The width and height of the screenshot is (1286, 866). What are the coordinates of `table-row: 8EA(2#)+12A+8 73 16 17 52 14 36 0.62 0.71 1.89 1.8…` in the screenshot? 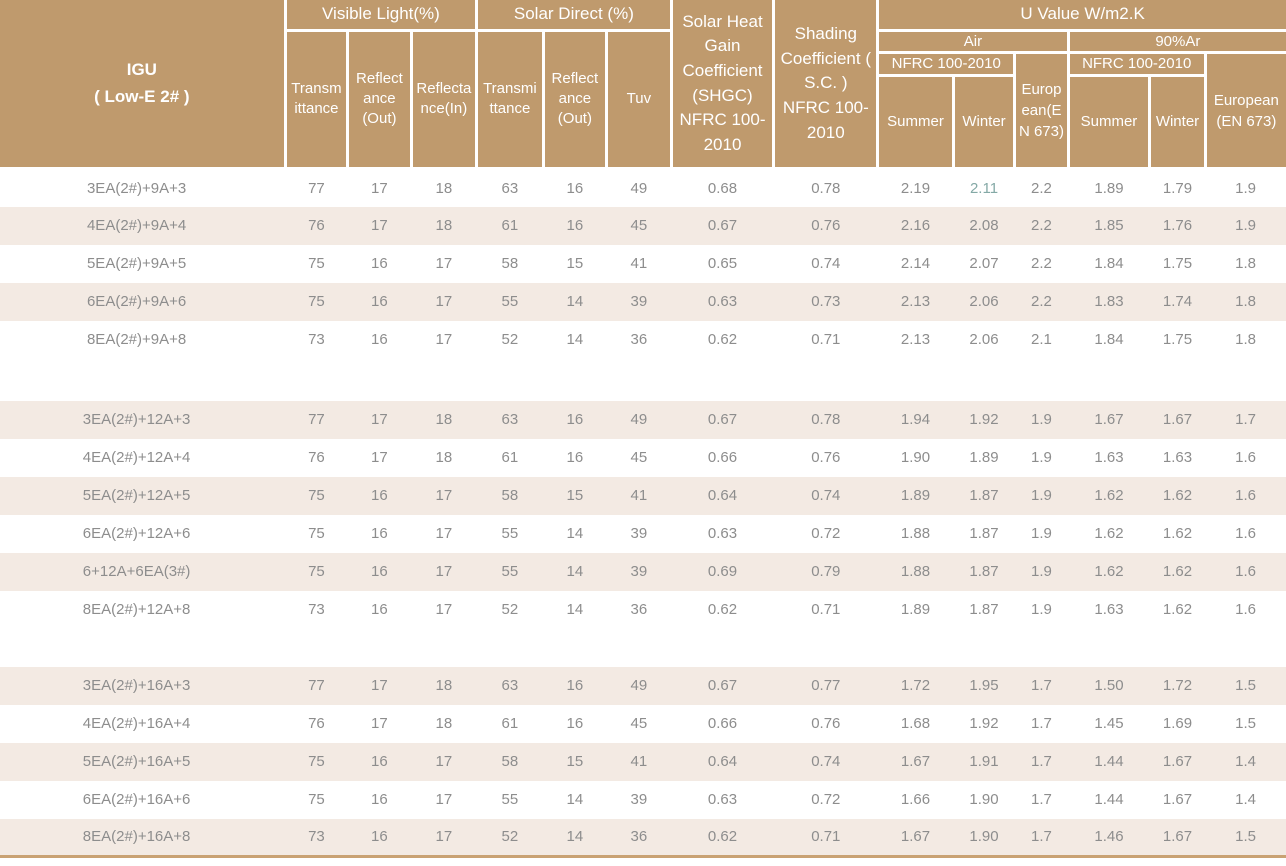 It's located at (643, 609).